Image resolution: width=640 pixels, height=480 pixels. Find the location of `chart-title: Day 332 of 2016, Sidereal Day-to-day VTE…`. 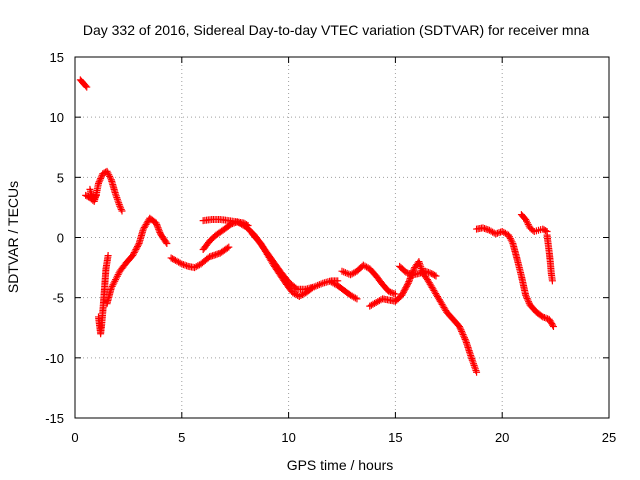

chart-title: Day 332 of 2016, Sidereal Day-to-day VTE… is located at coordinates (336, 30).